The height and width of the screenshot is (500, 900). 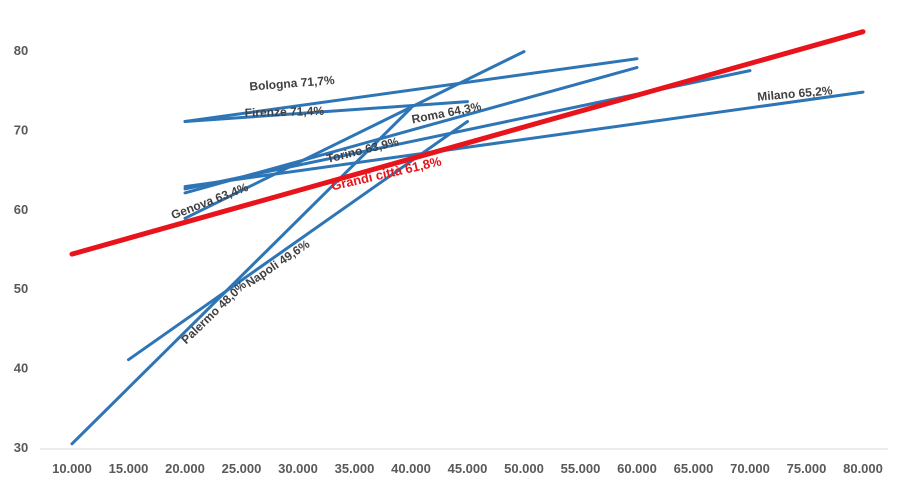 I want to click on y-tick-label: 30, so click(x=21, y=447).